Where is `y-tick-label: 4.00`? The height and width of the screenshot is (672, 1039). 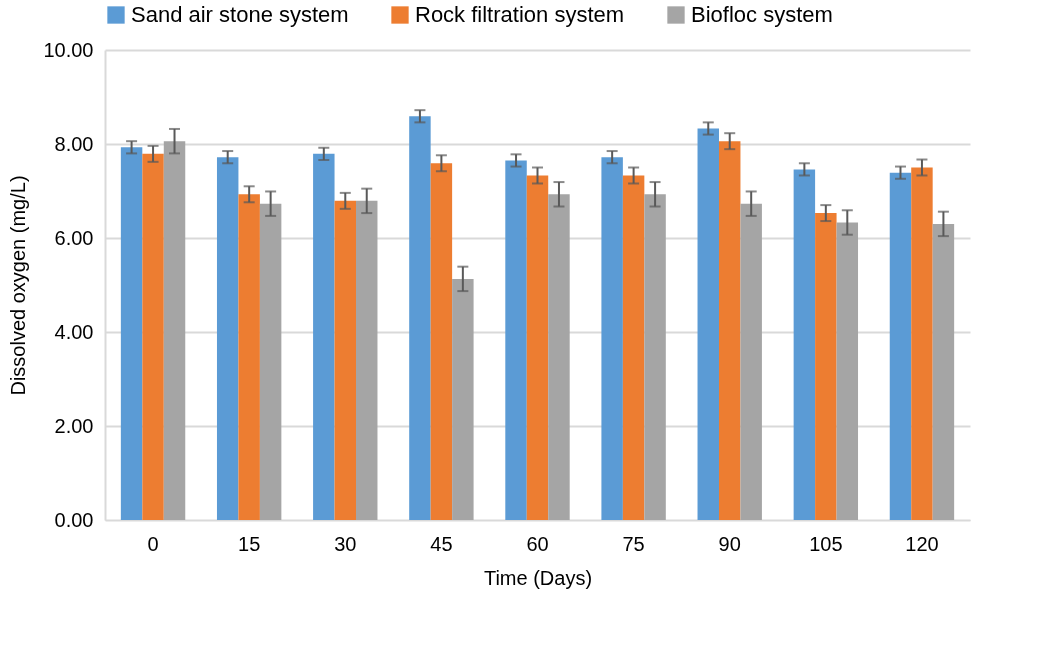
y-tick-label: 4.00 is located at coordinates (74, 331).